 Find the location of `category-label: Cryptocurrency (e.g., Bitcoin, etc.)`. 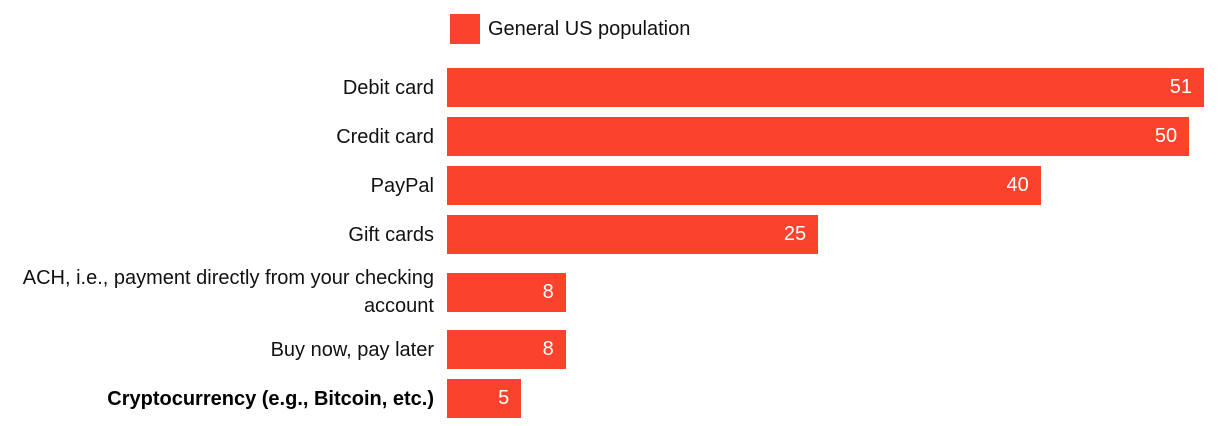

category-label: Cryptocurrency (e.g., Bitcoin, etc.) is located at coordinates (270, 398).